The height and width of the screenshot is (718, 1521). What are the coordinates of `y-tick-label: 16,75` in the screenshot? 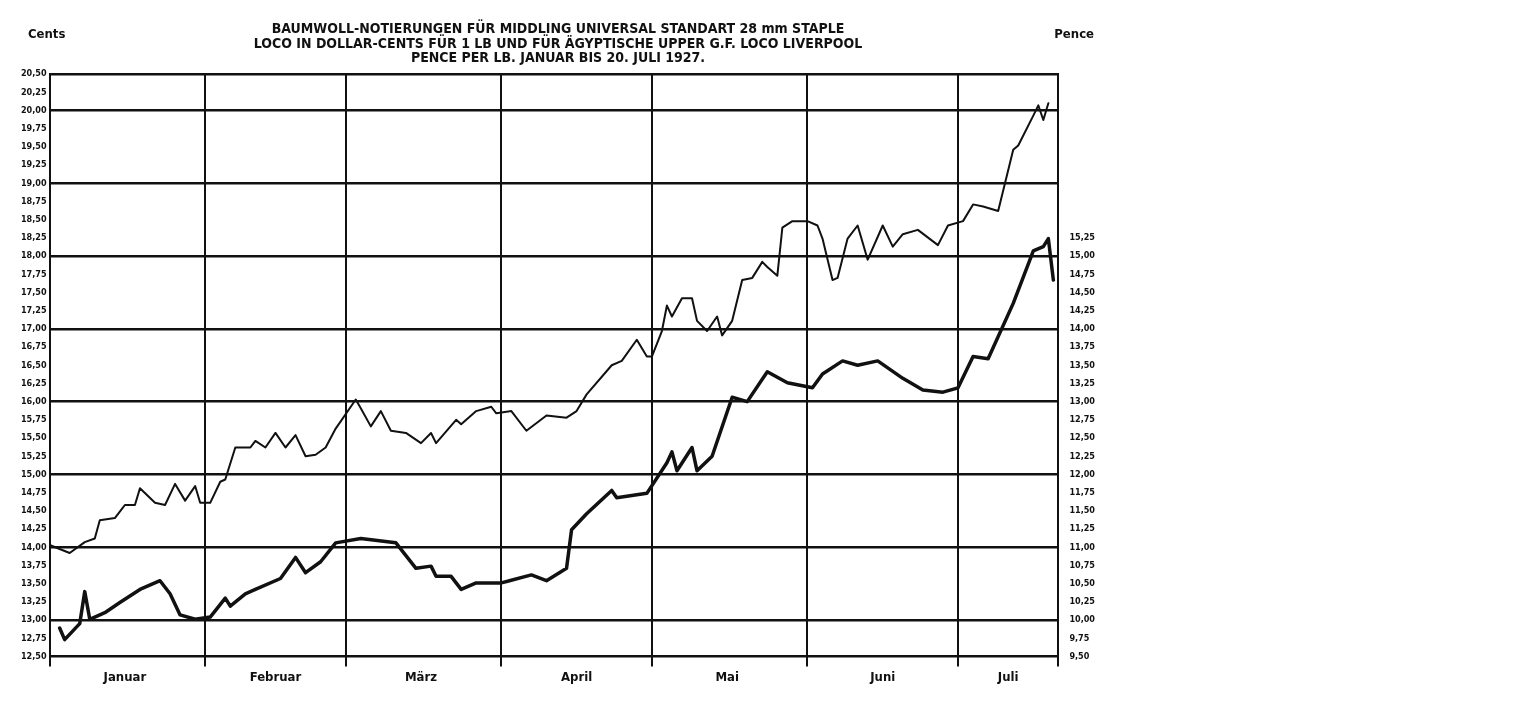 It's located at (33, 346).